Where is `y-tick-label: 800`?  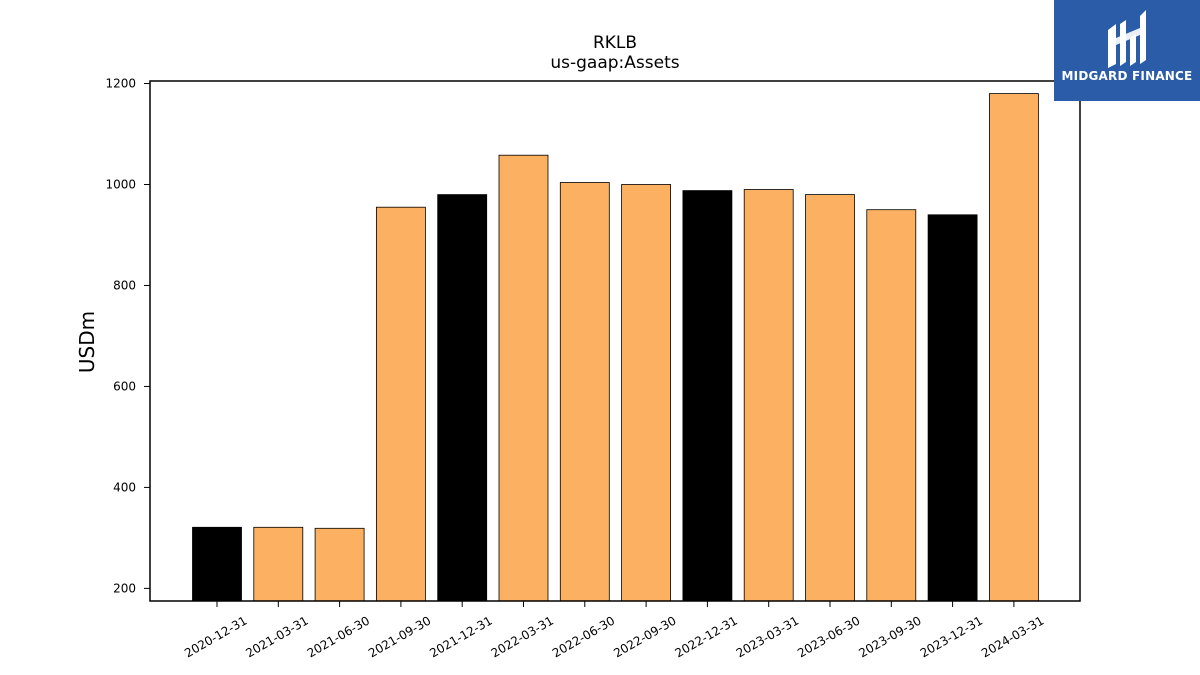
y-tick-label: 800 is located at coordinates (124, 285).